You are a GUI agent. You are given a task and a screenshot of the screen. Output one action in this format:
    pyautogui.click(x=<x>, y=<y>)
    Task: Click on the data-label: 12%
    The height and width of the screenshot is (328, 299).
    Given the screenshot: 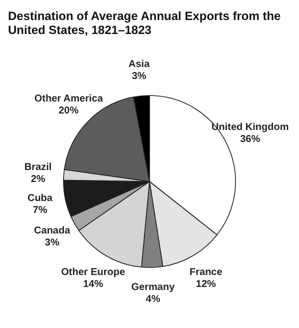 What is the action you would take?
    pyautogui.click(x=206, y=284)
    